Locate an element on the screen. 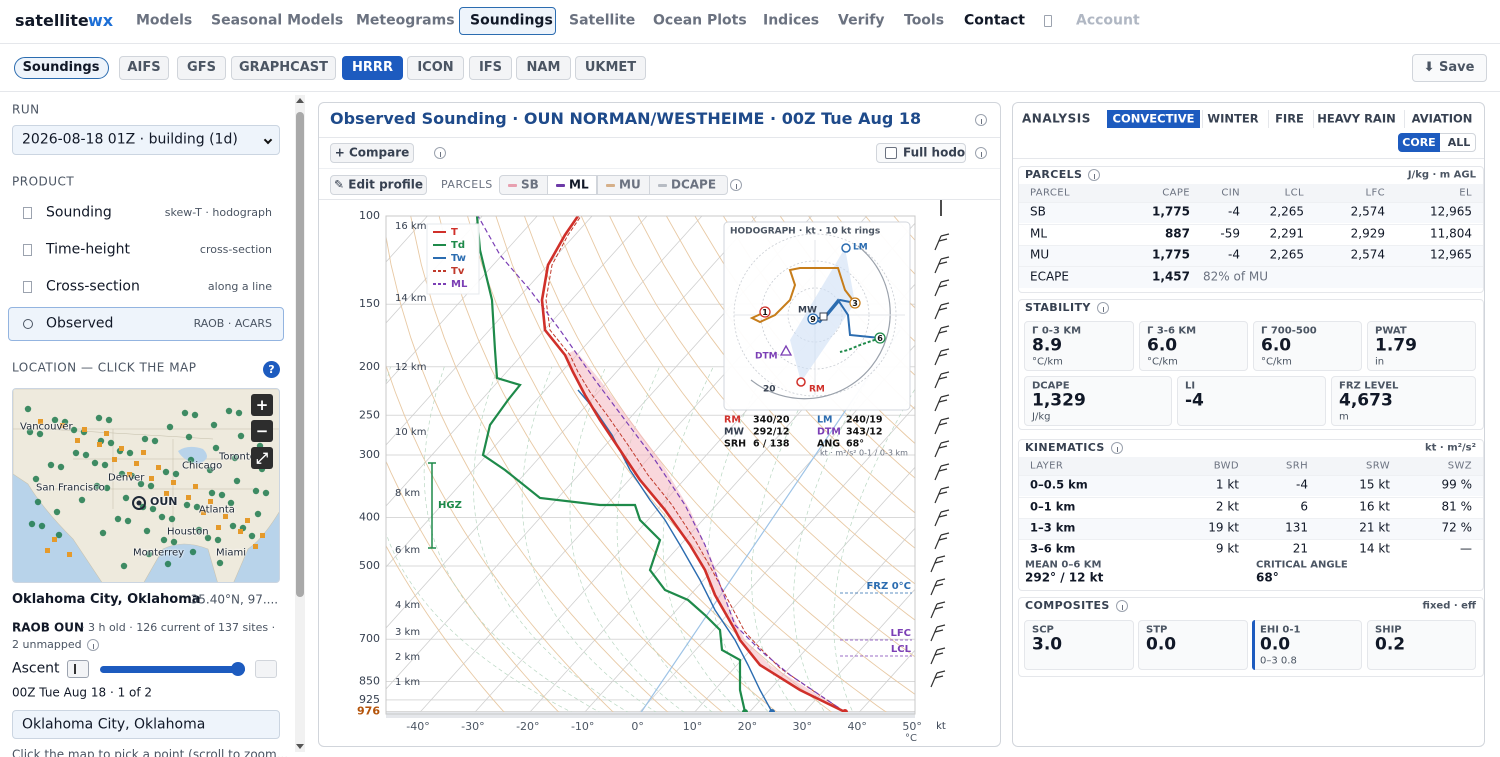 This screenshot has height=757, width=1500. hodo-stat-key: ANG is located at coordinates (828, 444).